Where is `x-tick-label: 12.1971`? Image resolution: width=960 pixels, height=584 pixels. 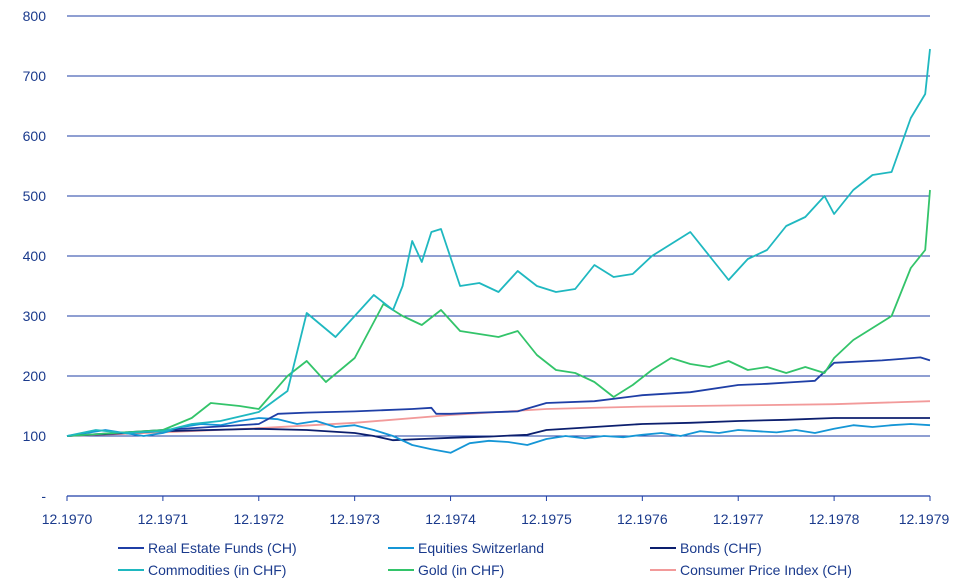
x-tick-label: 12.1971 is located at coordinates (163, 519).